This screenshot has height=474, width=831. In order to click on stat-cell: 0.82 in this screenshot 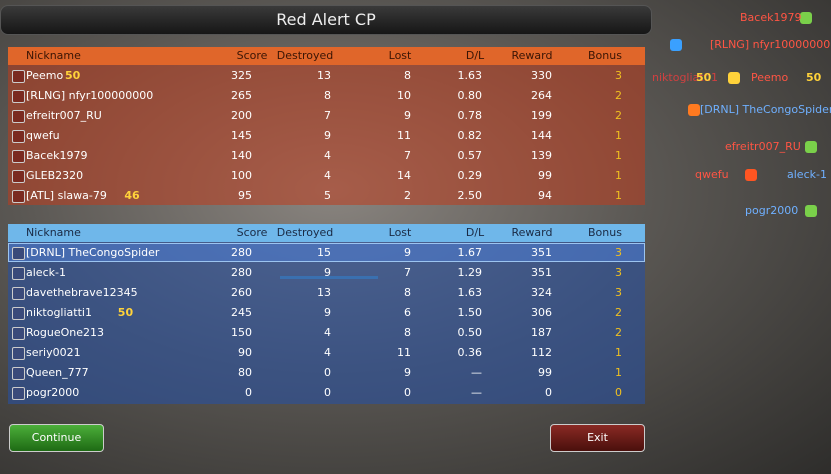, I will do `click(470, 135)`.